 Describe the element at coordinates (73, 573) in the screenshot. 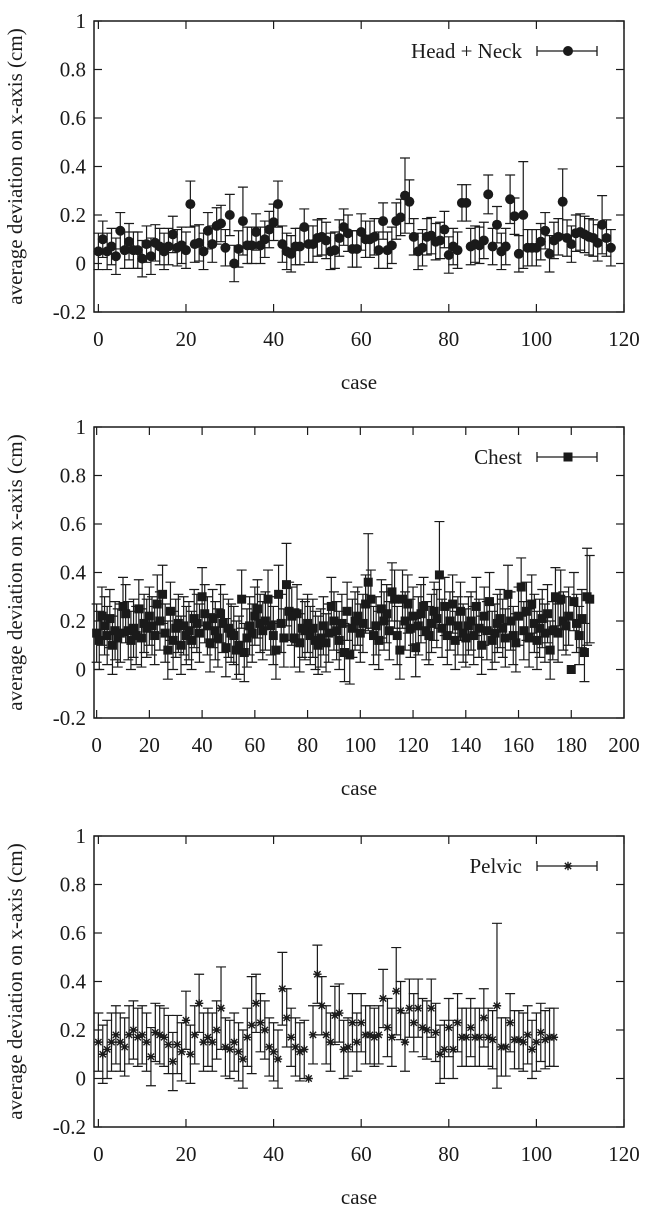

I see `y-tick-label: 0.4` at that location.